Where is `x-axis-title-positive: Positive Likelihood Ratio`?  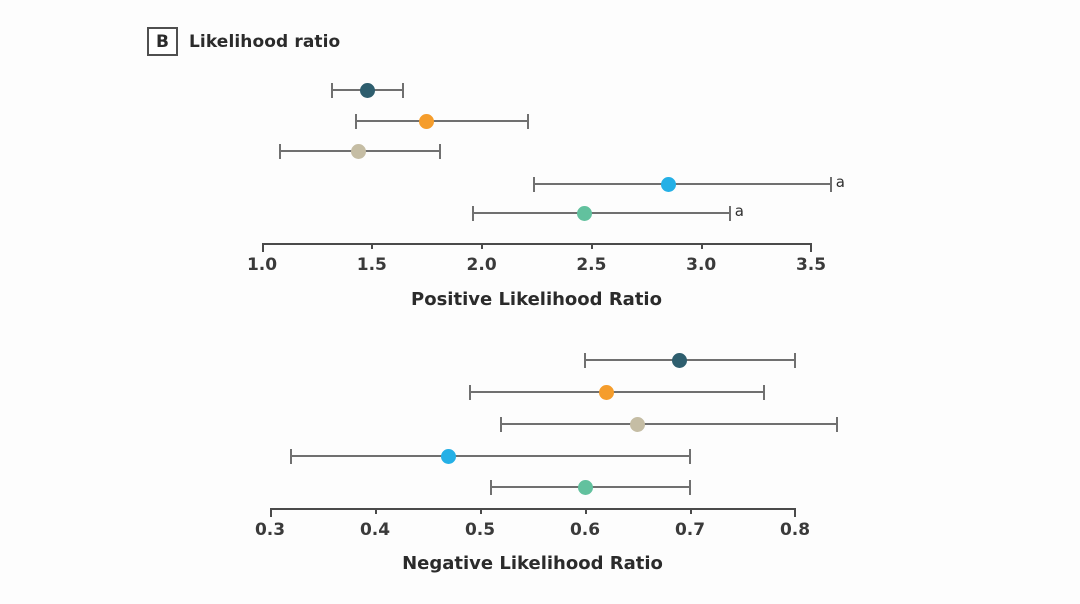 x-axis-title-positive: Positive Likelihood Ratio is located at coordinates (536, 299).